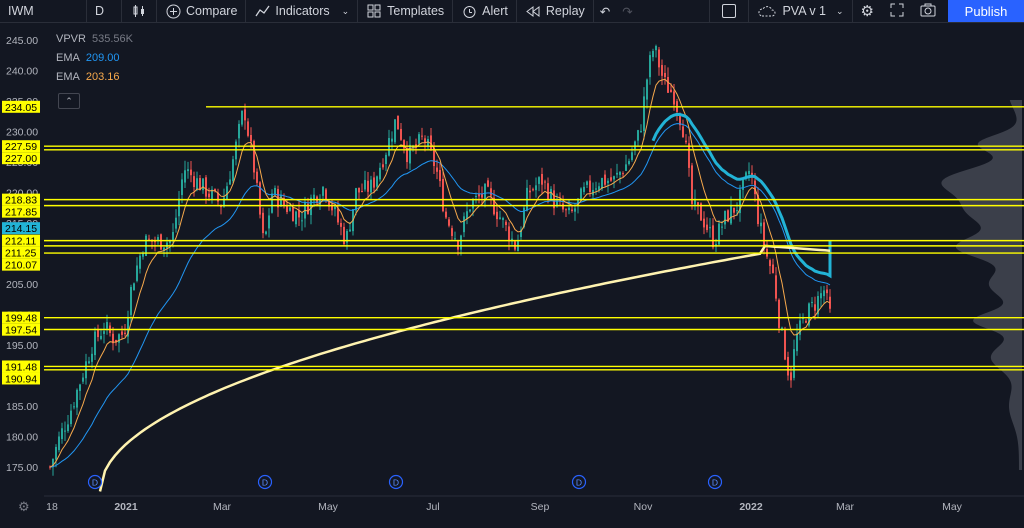 The width and height of the screenshot is (1024, 528). I want to click on interval-button: D, so click(104, 11).